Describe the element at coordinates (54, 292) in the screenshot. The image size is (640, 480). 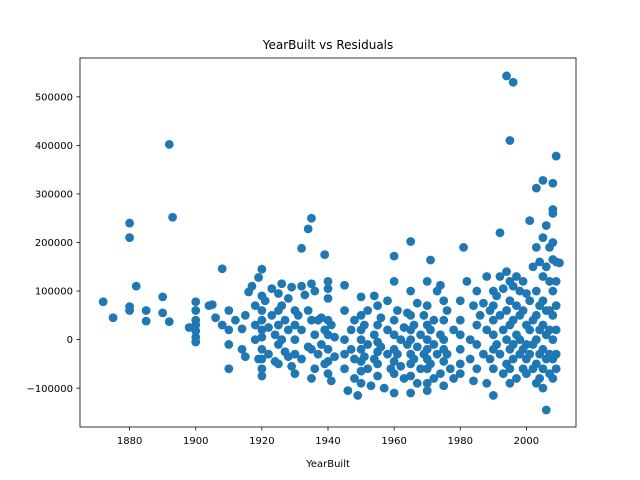
I see `y-tick-label: 100000` at that location.